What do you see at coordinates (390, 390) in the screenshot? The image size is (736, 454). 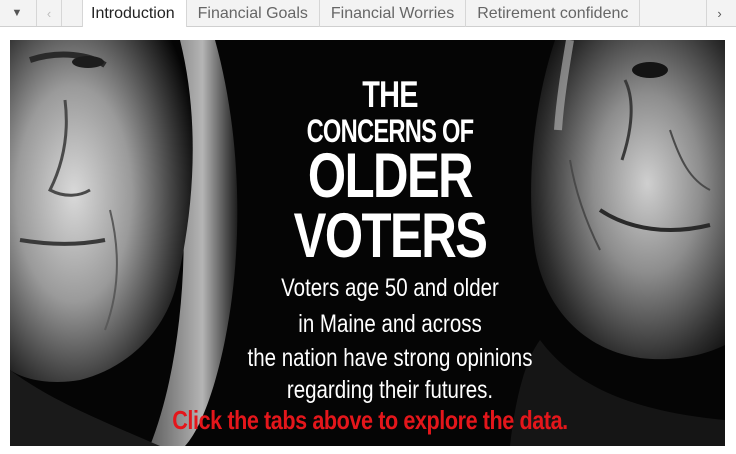 I see `intro-text-line-4: regarding their futures.` at bounding box center [390, 390].